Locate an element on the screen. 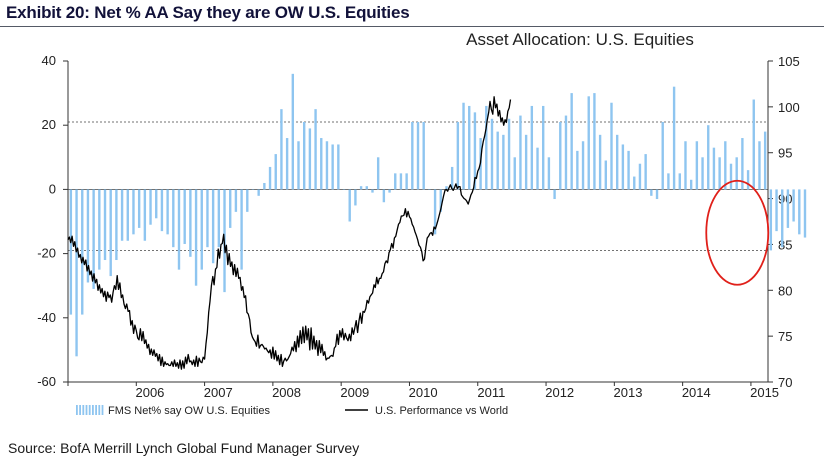  title-rule is located at coordinates (412, 26).